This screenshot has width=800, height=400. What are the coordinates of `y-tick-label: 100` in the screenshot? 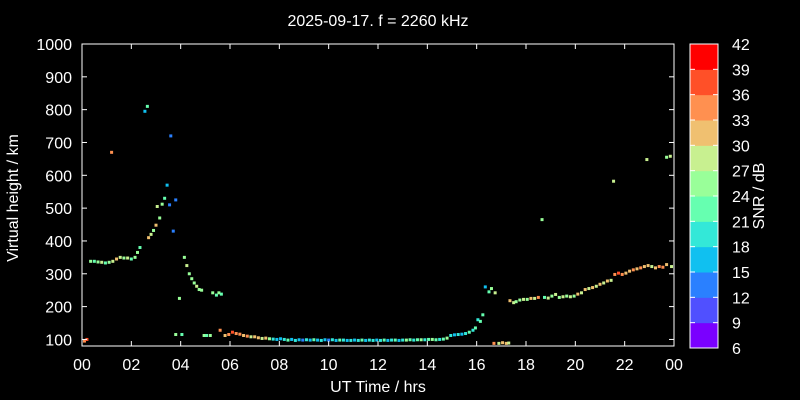 It's located at (58, 340).